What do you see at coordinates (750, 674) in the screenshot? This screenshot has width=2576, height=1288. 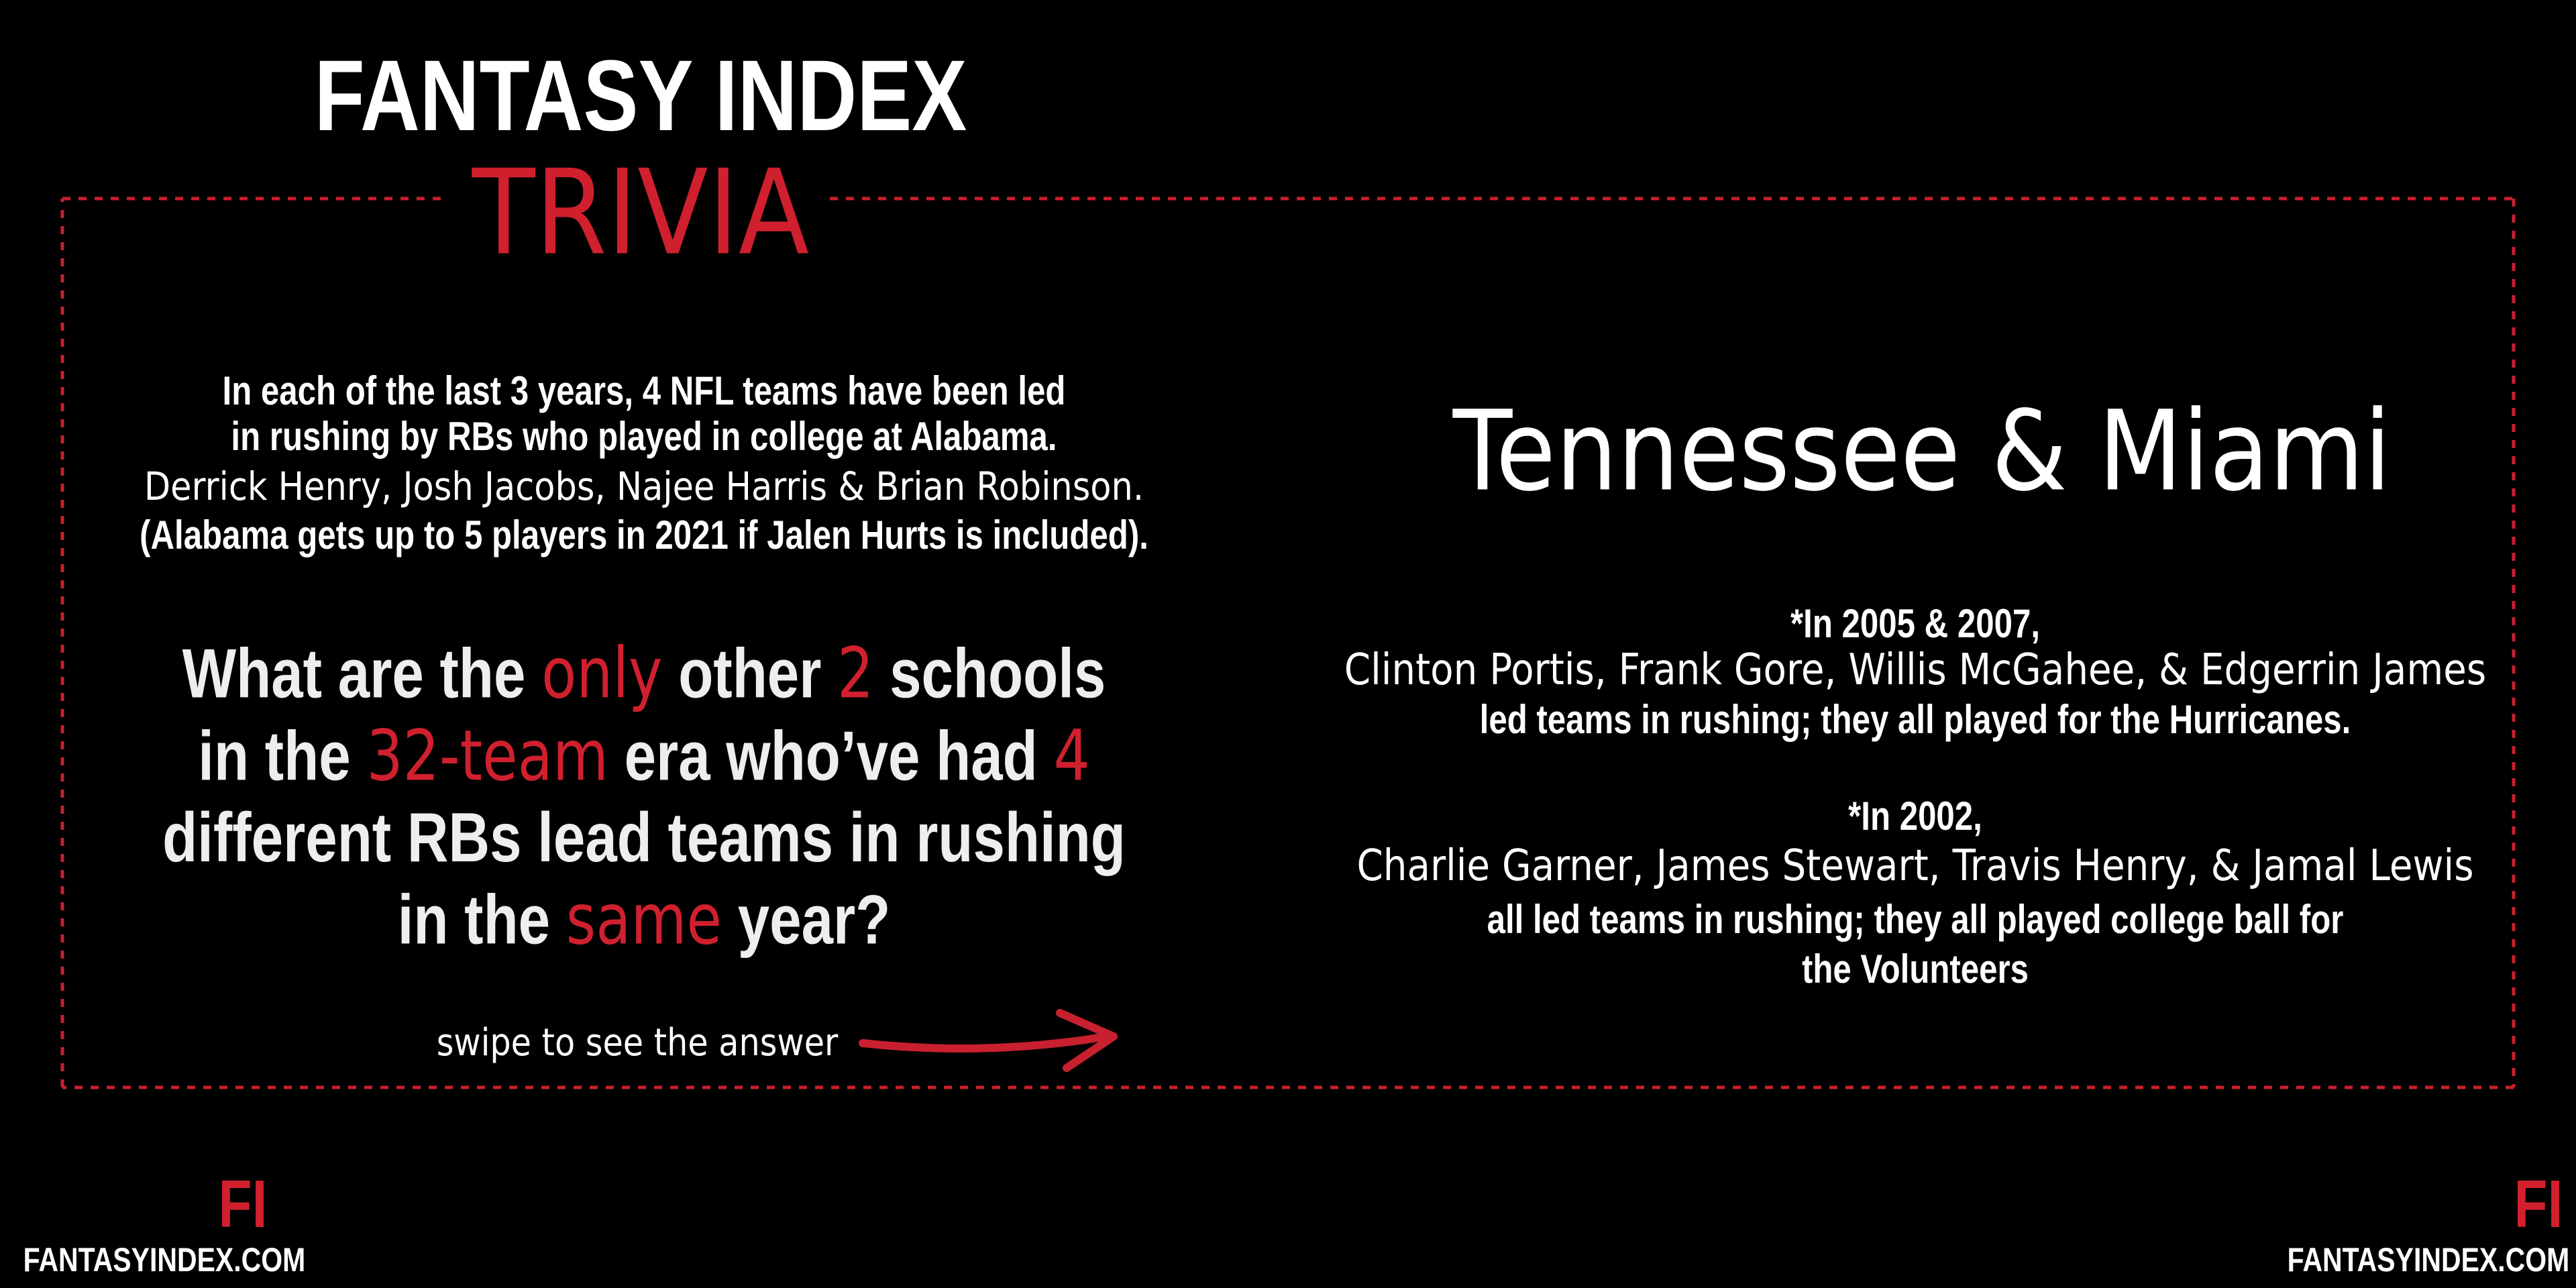 I see `question-segment: other` at bounding box center [750, 674].